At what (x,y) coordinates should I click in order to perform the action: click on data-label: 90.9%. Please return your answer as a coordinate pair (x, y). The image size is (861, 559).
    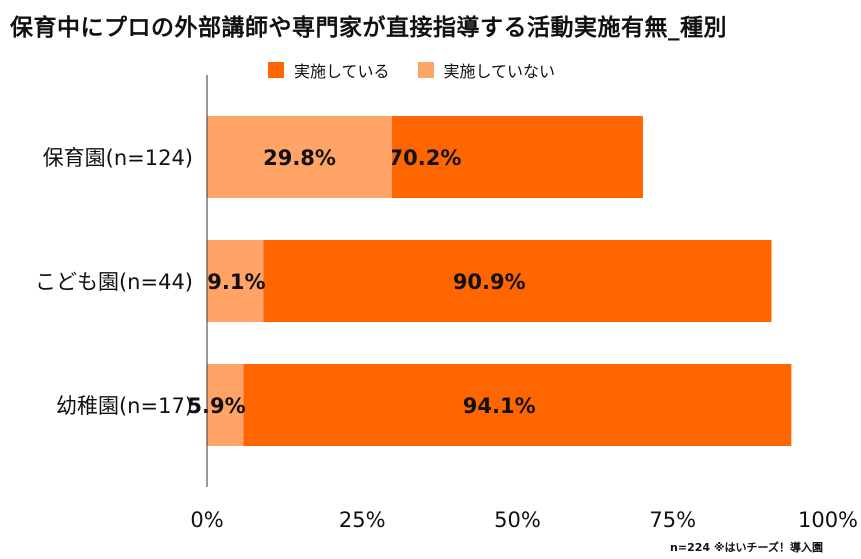
    Looking at the image, I should click on (489, 282).